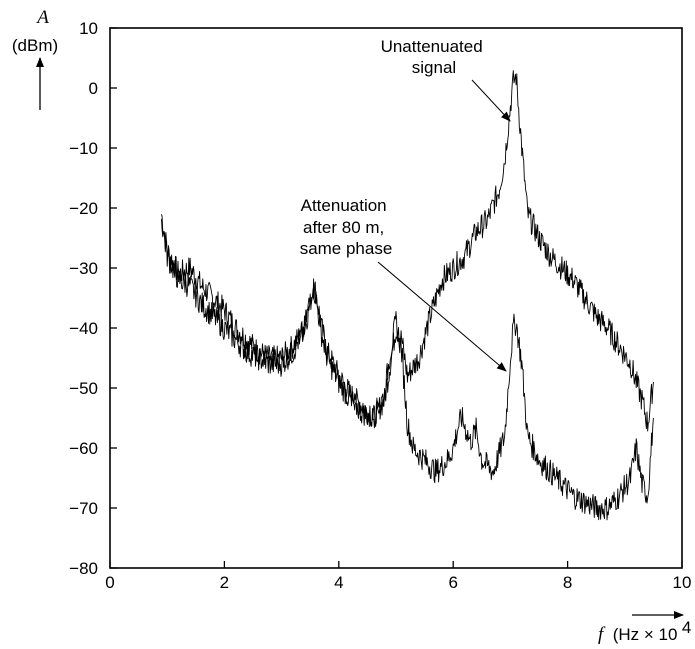 The height and width of the screenshot is (649, 695). I want to click on annotation-attenuation: Attenuation after 80 m, same phase, so click(346, 227).